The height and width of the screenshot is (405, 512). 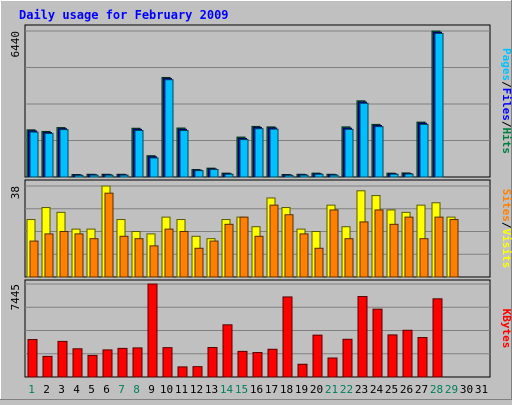 I want to click on x-tick-label-day-15: 15, so click(x=241, y=389).